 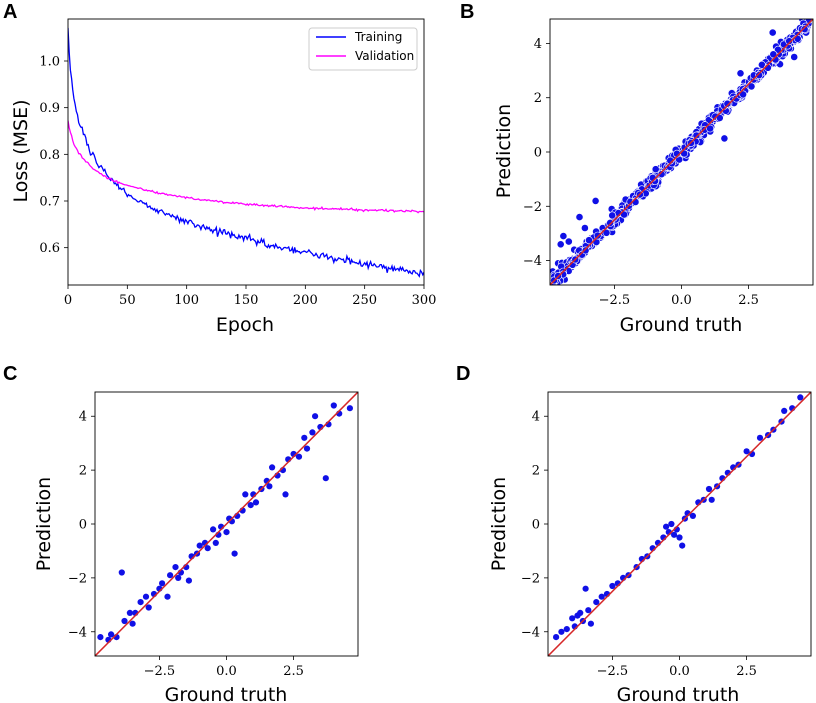 What do you see at coordinates (613, 671) in the screenshot?
I see `panel-d-xtick-label: −2.5` at bounding box center [613, 671].